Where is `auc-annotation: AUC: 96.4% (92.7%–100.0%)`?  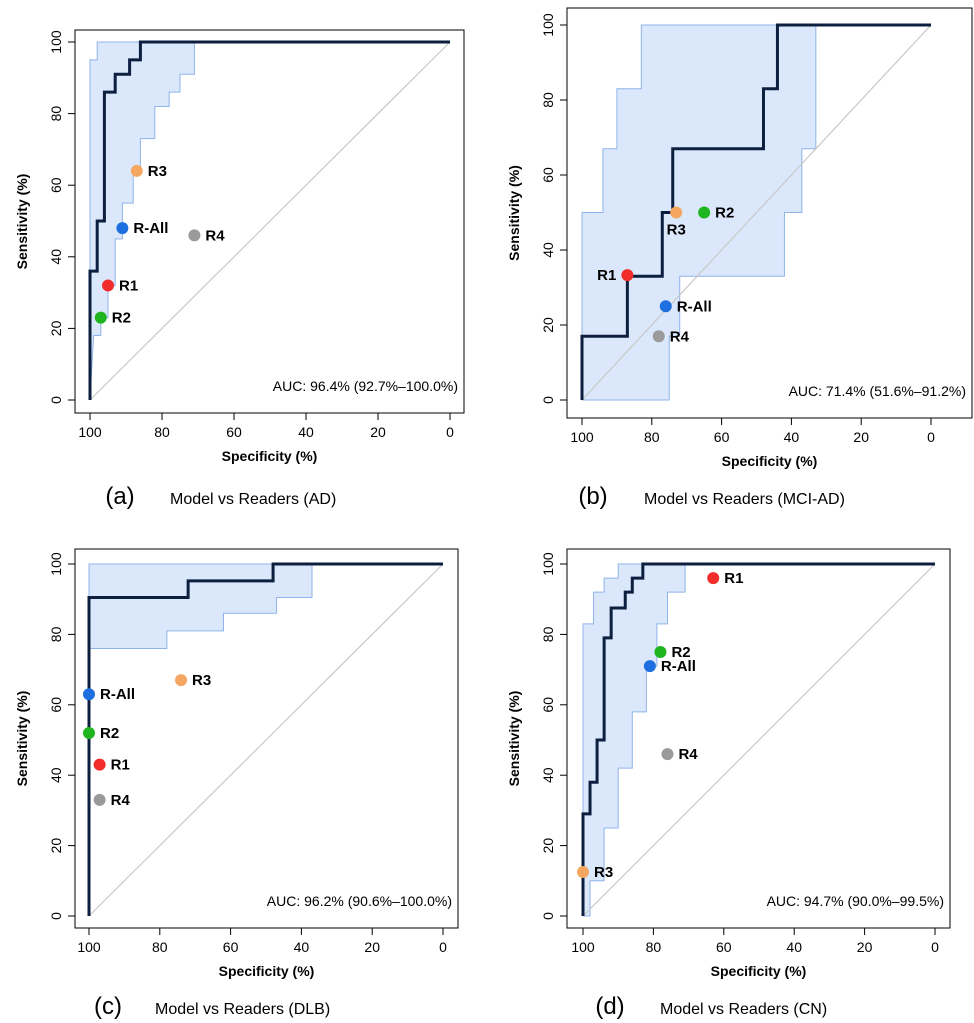 auc-annotation: AUC: 96.4% (92.7%–100.0%) is located at coordinates (365, 386).